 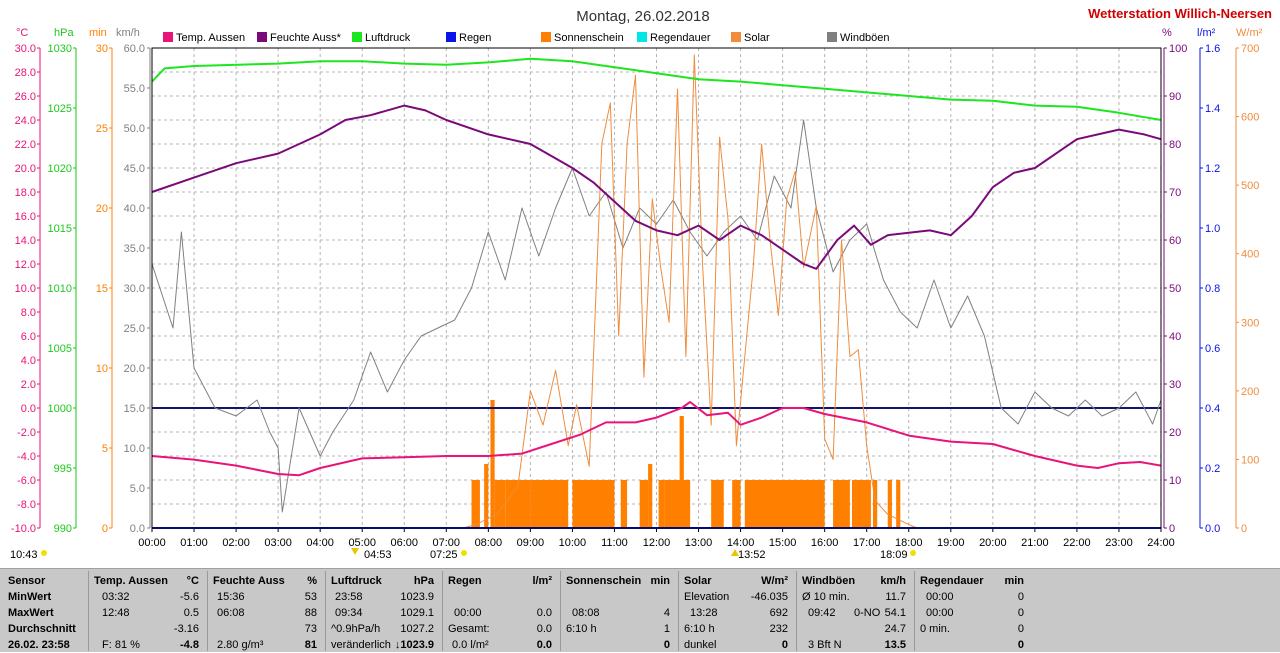 What do you see at coordinates (1020, 597) in the screenshot?
I see `rdur-min: 0` at bounding box center [1020, 597].